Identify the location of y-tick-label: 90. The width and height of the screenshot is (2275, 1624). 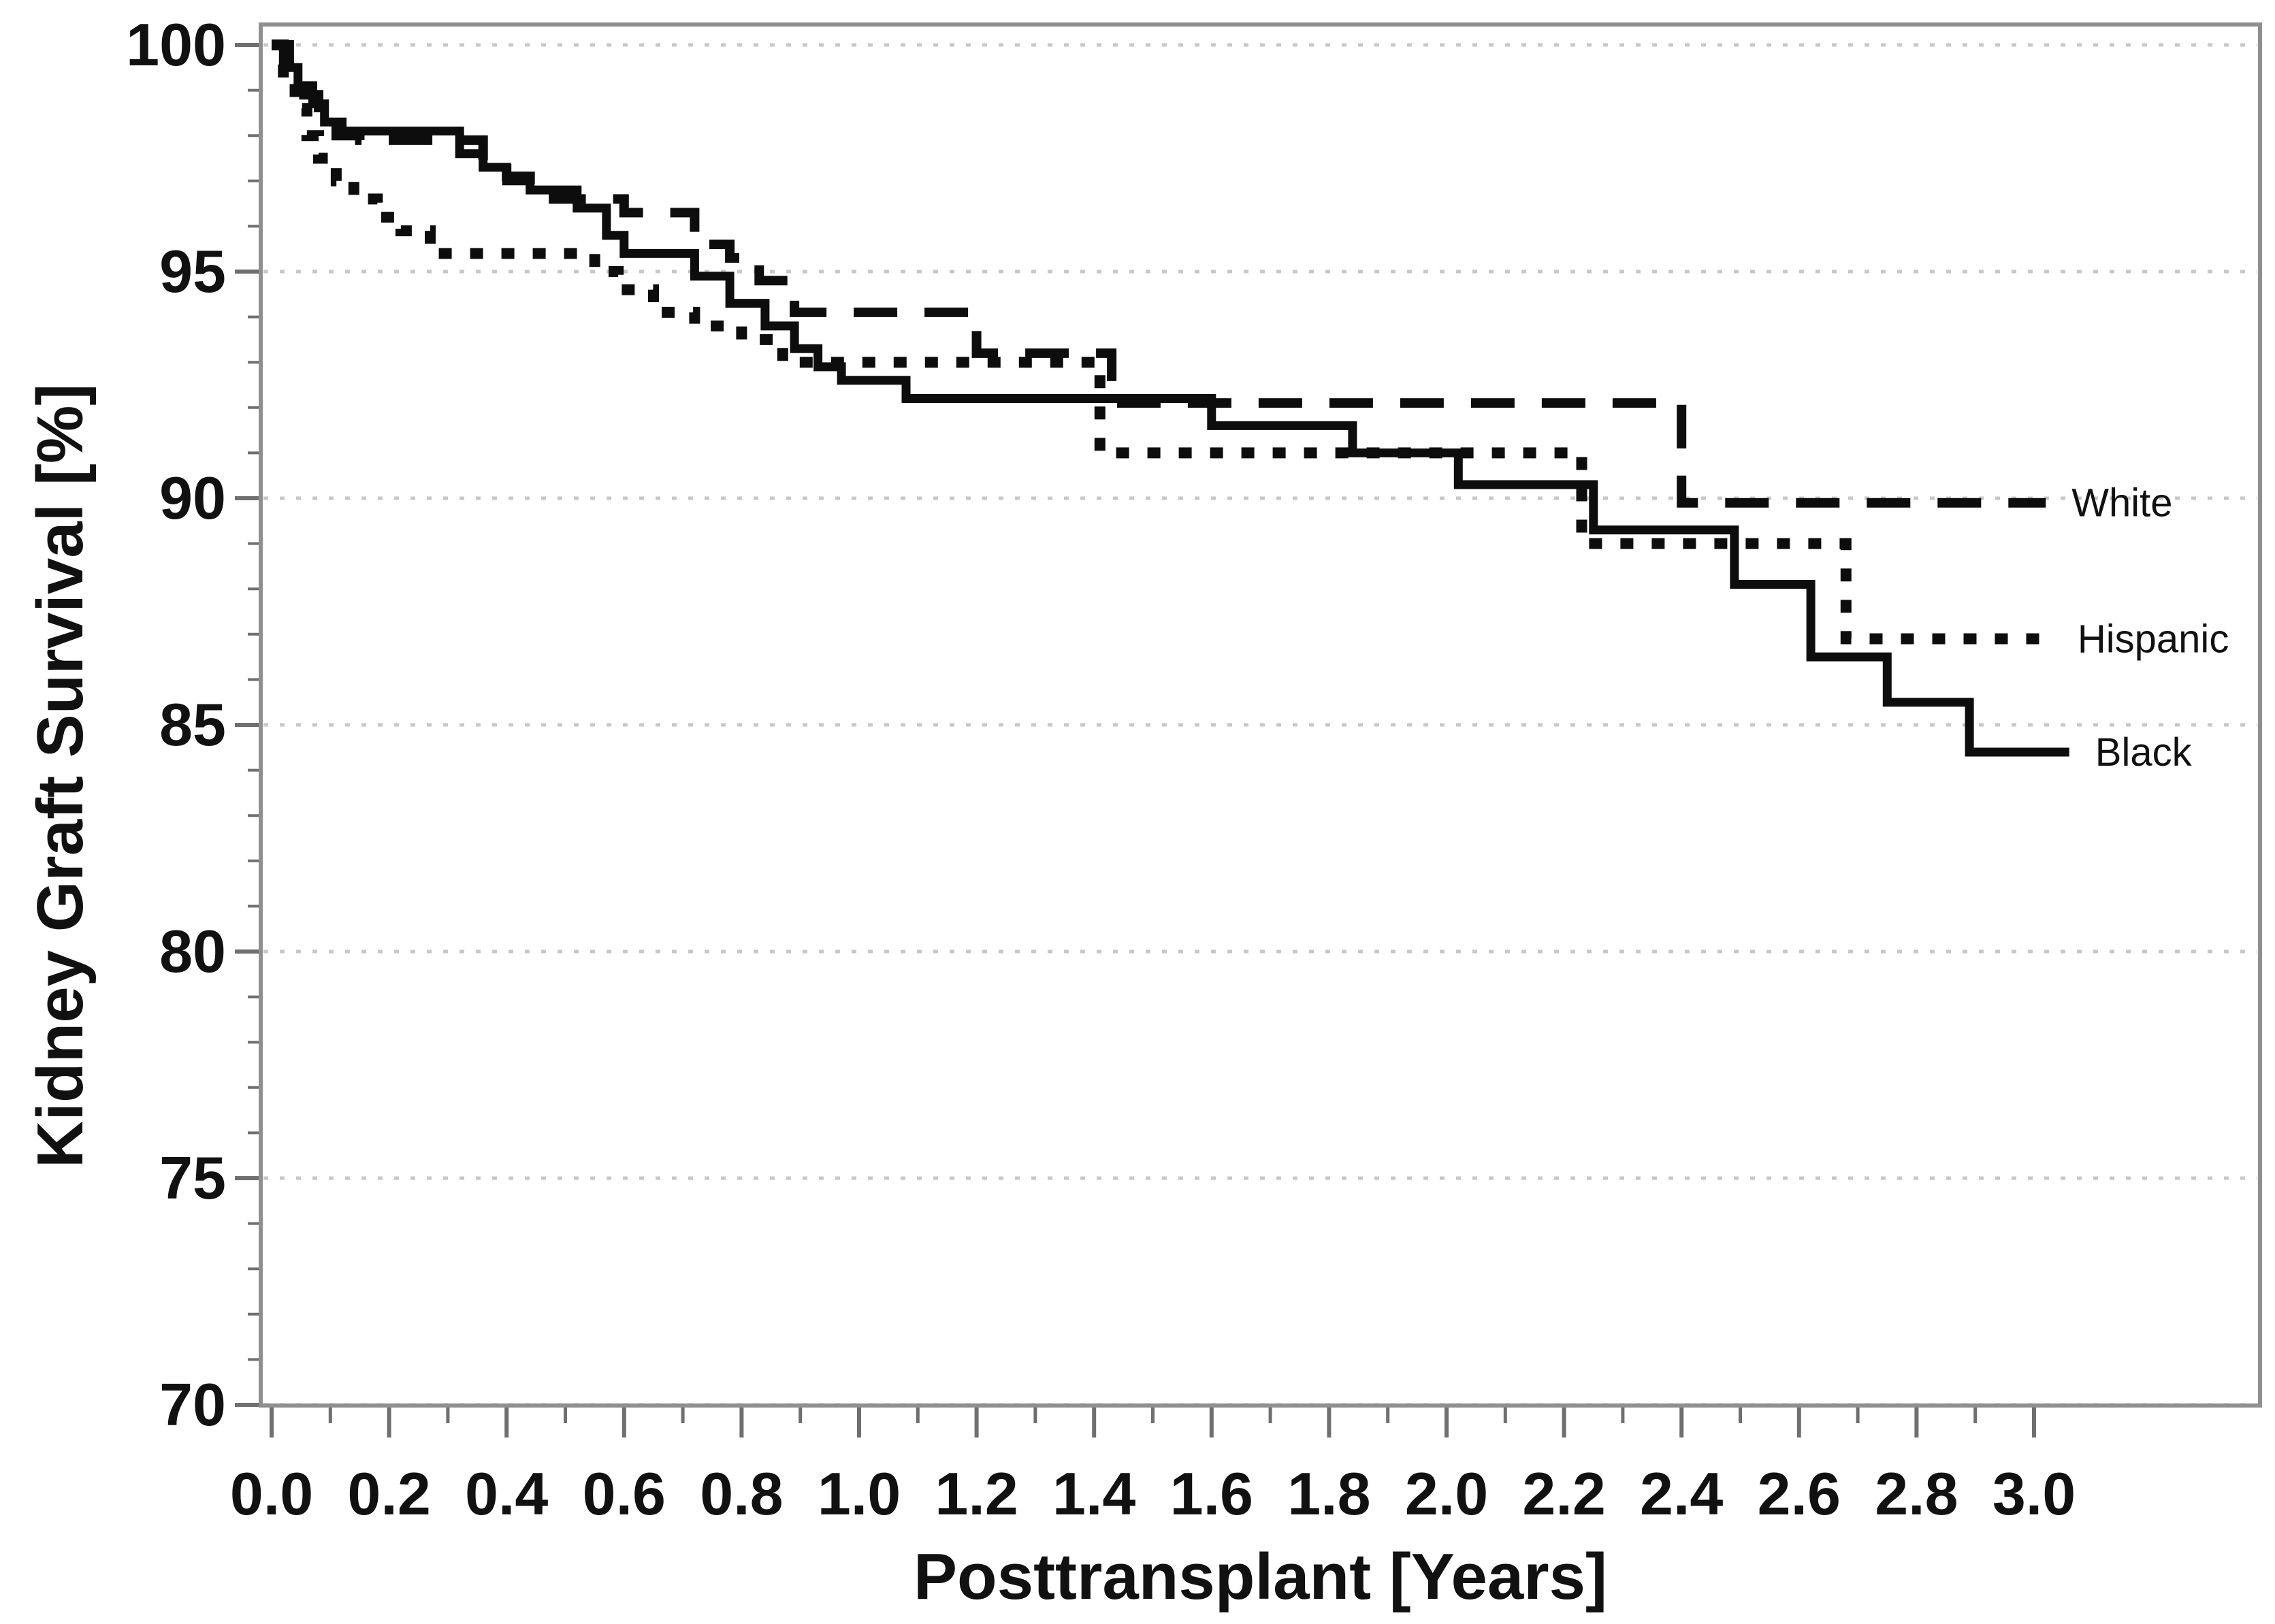
(192, 498).